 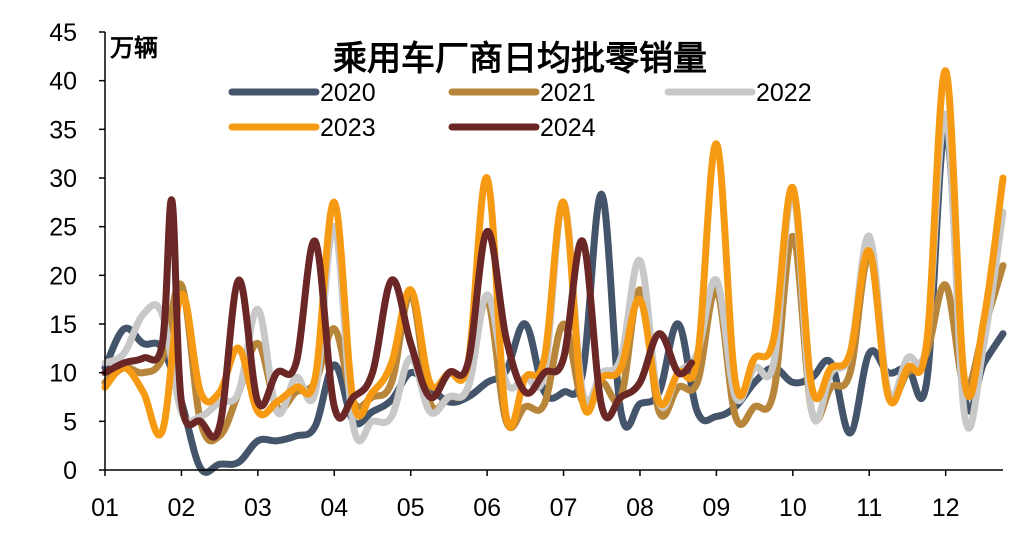 What do you see at coordinates (568, 128) in the screenshot?
I see `legend-label-2024: 2024` at bounding box center [568, 128].